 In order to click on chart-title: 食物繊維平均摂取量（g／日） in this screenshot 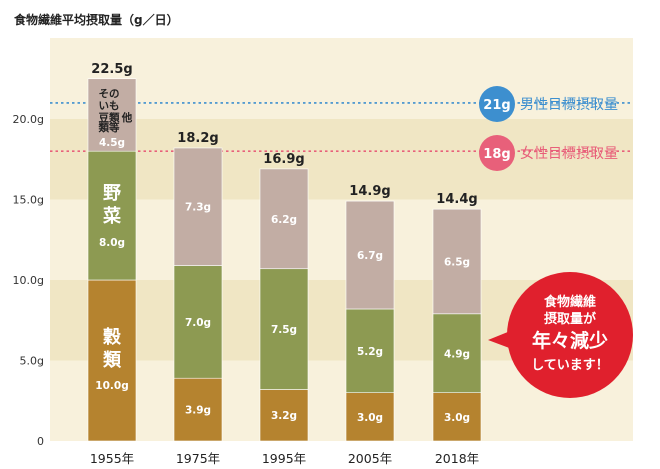, I will do `click(96, 19)`.